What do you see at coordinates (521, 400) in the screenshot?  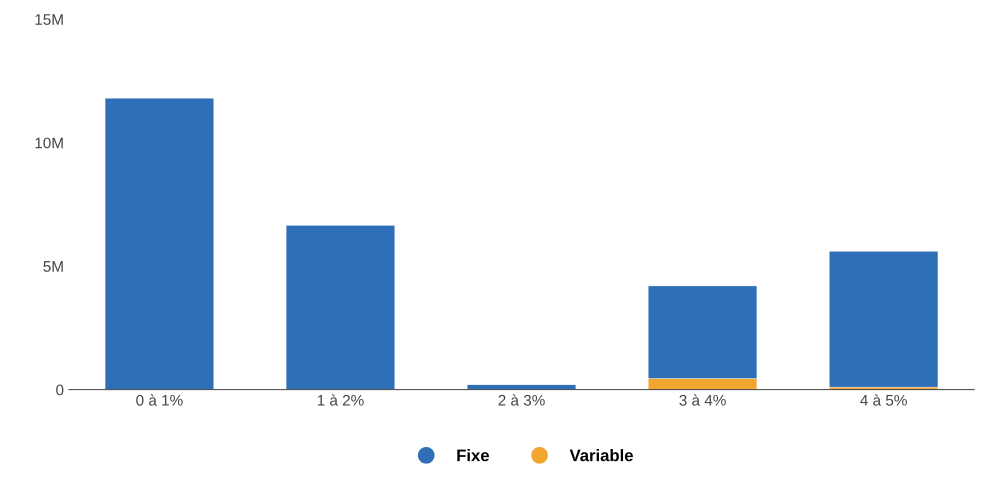 I see `x-tick-label: 2 à 3%` at bounding box center [521, 400].